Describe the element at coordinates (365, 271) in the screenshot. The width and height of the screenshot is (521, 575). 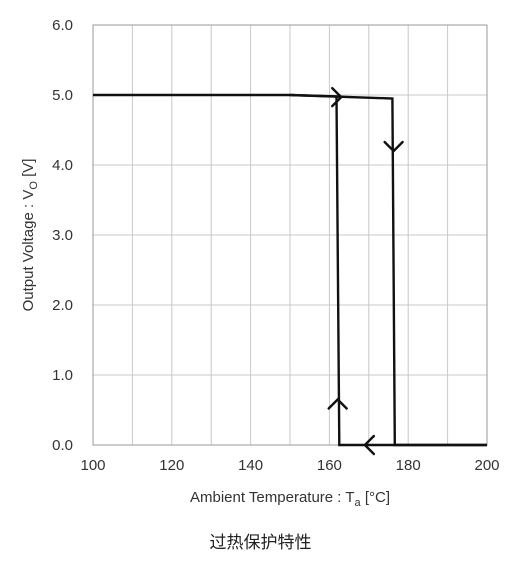
I see `direction-arrows` at that location.